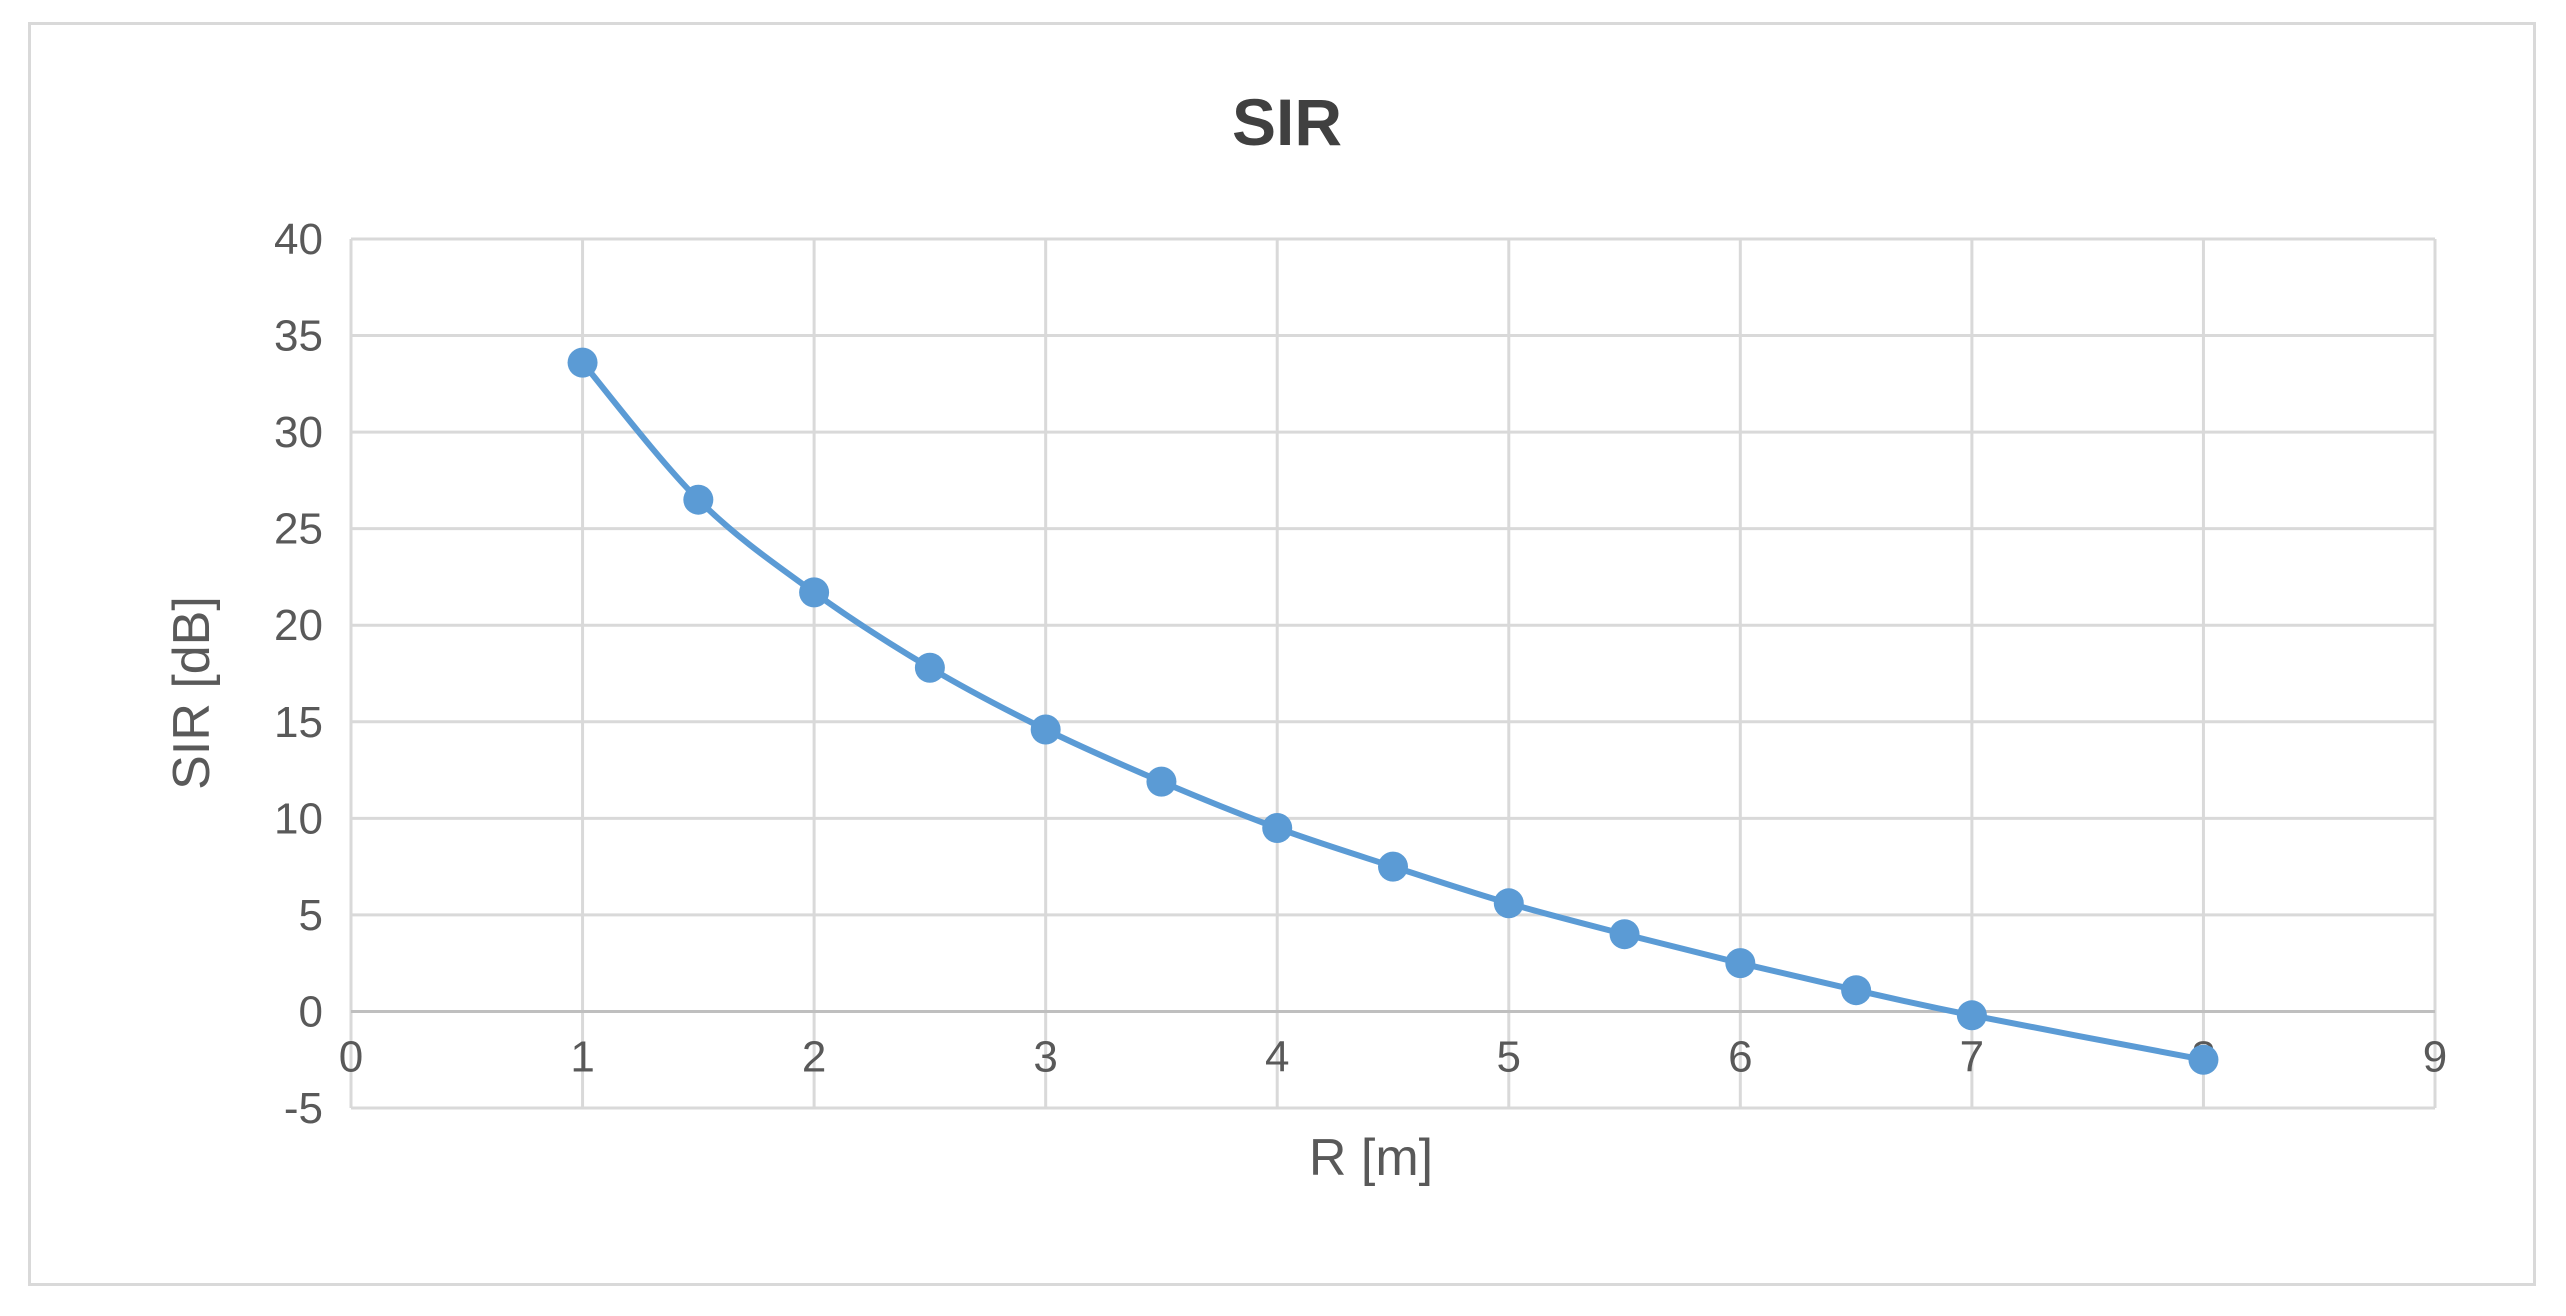  I want to click on x-tick-label: 3, so click(1045, 1056).